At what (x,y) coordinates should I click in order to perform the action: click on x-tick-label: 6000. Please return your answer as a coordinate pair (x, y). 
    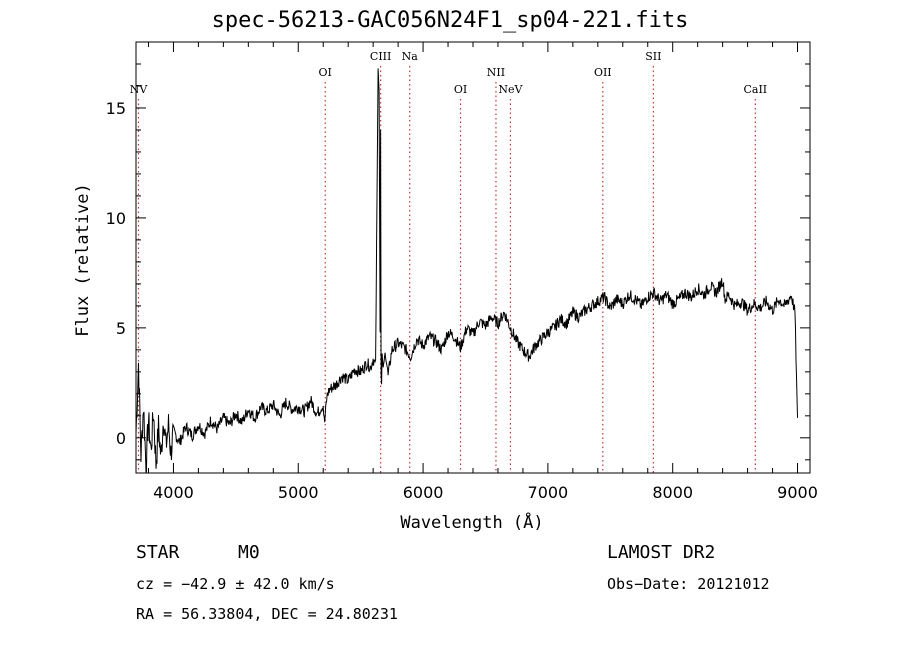
    Looking at the image, I should click on (423, 492).